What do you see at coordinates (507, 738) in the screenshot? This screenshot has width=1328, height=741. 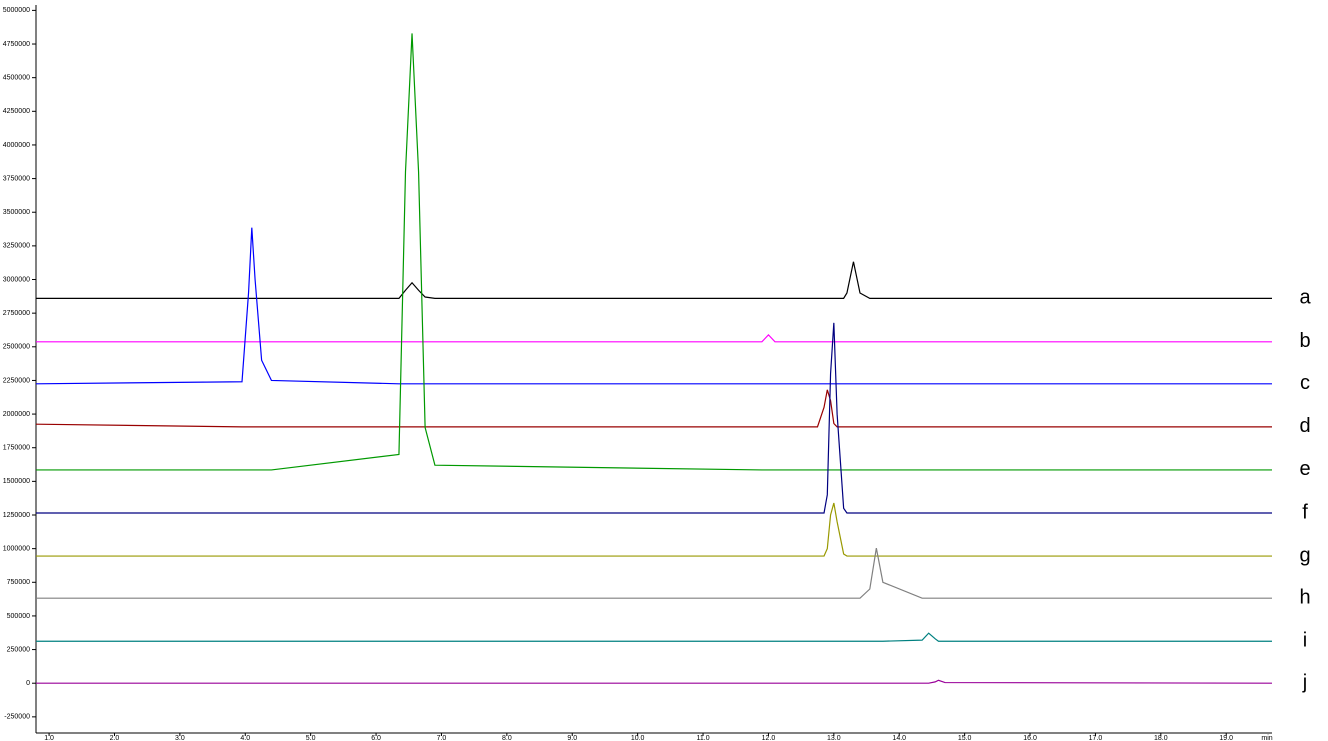 I see `x-tick-label: 8.0` at bounding box center [507, 738].